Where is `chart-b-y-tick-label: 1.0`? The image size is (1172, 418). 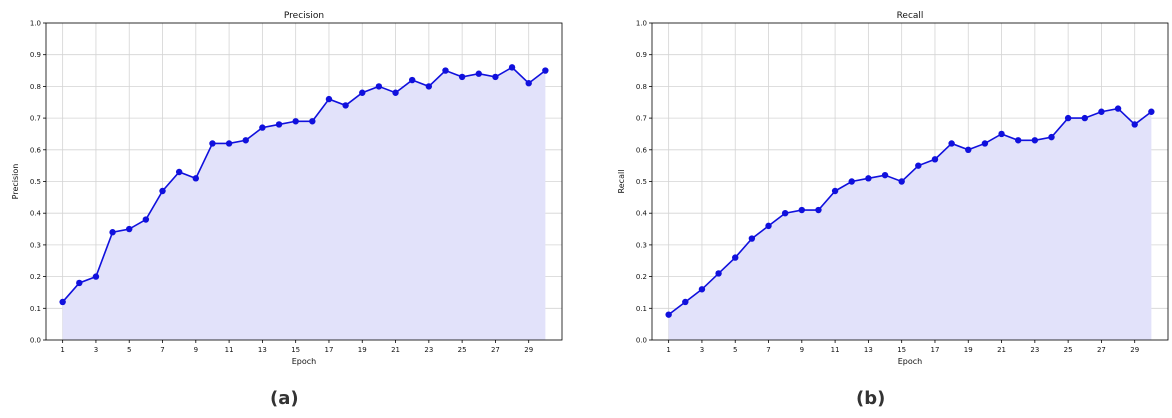 chart-b-y-tick-label: 1.0 is located at coordinates (641, 24).